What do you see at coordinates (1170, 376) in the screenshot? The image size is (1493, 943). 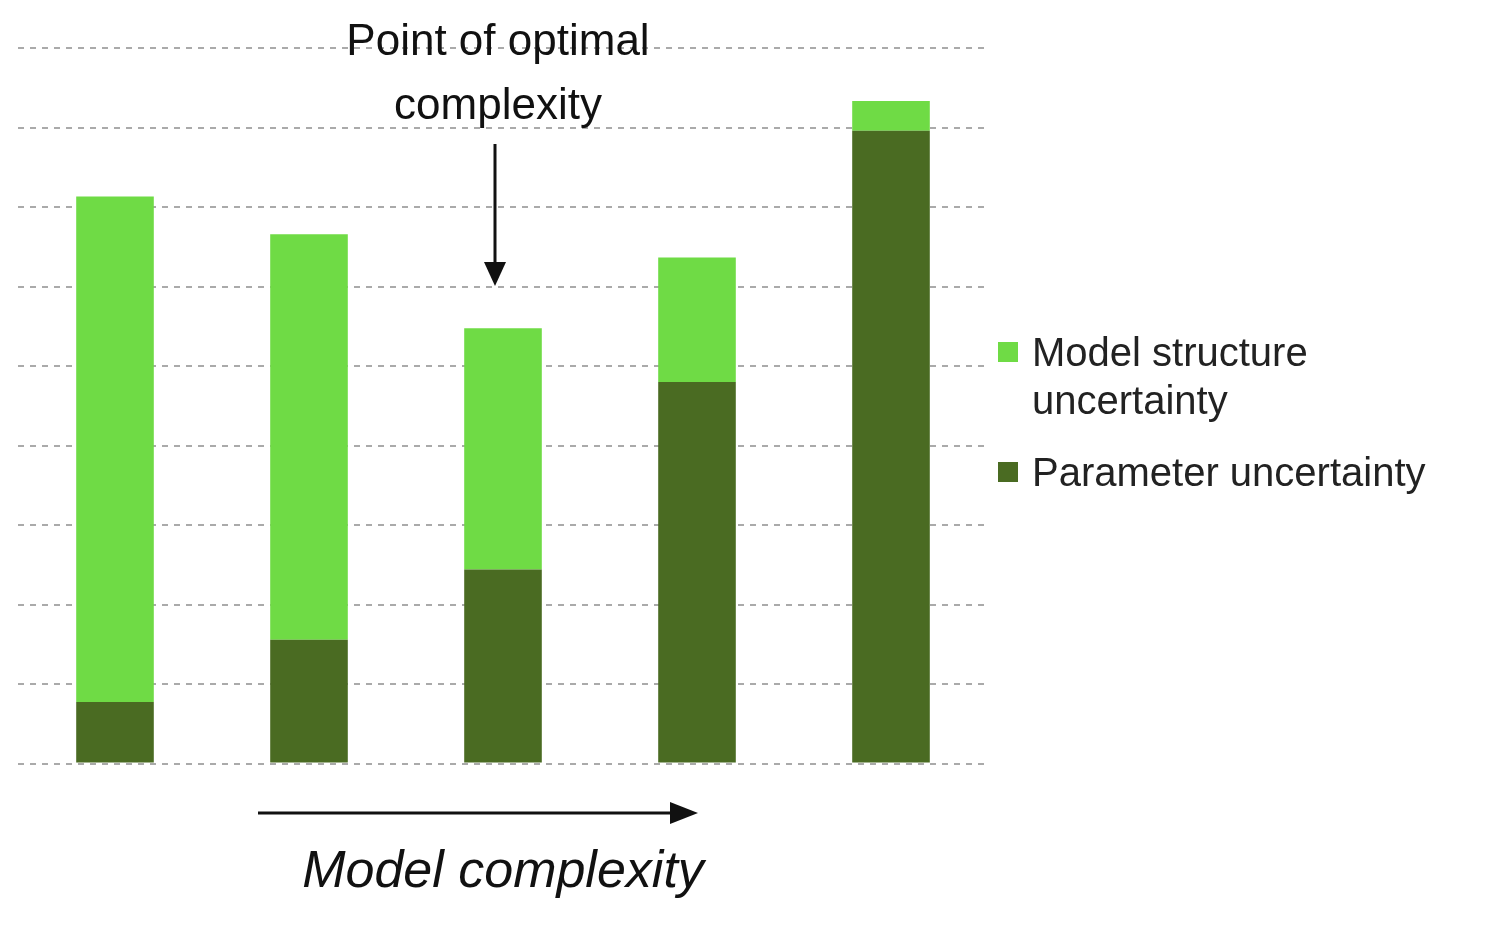 I see `legend-label: Model structure uncertainty` at bounding box center [1170, 376].